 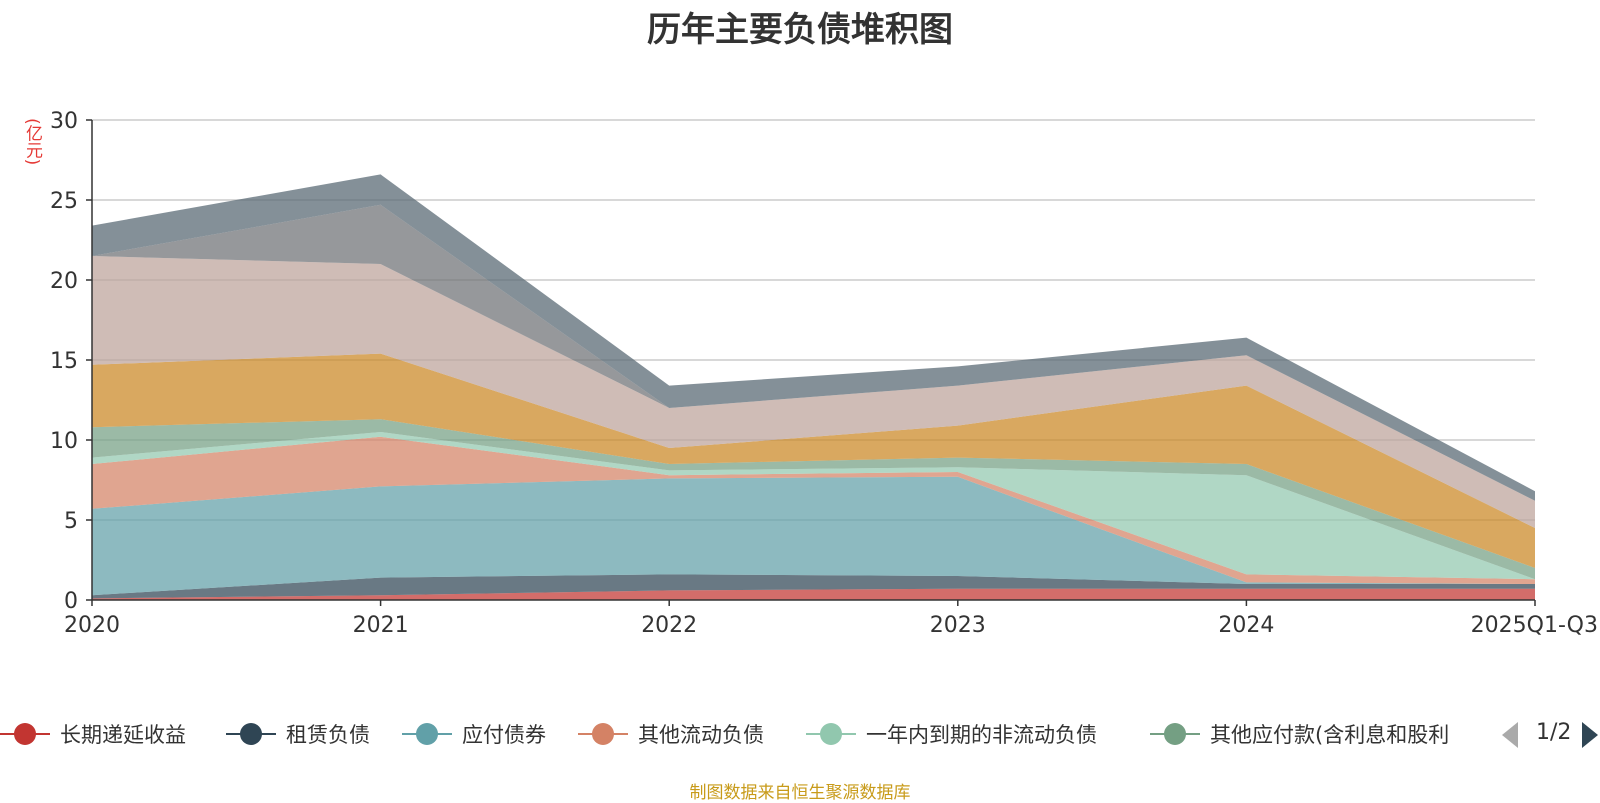 I want to click on x-tick-label: 2021, so click(x=381, y=625).